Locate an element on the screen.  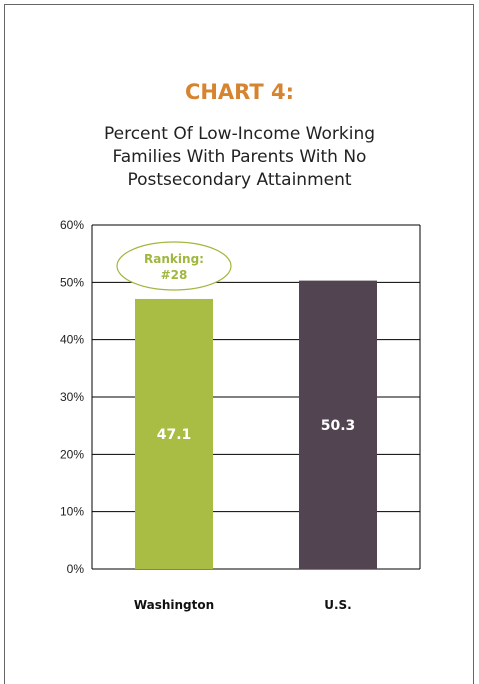
ranking-value: #28 is located at coordinates (174, 275).